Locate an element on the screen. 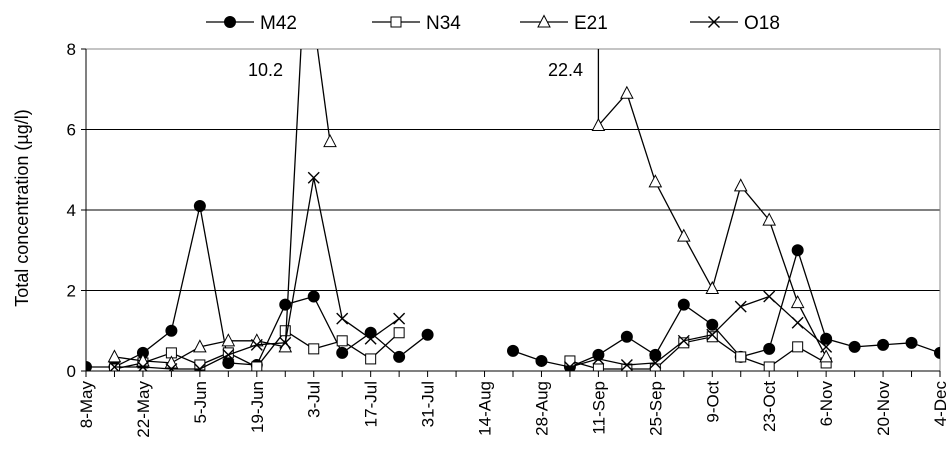  legend-n34: N34 is located at coordinates (416, 23).